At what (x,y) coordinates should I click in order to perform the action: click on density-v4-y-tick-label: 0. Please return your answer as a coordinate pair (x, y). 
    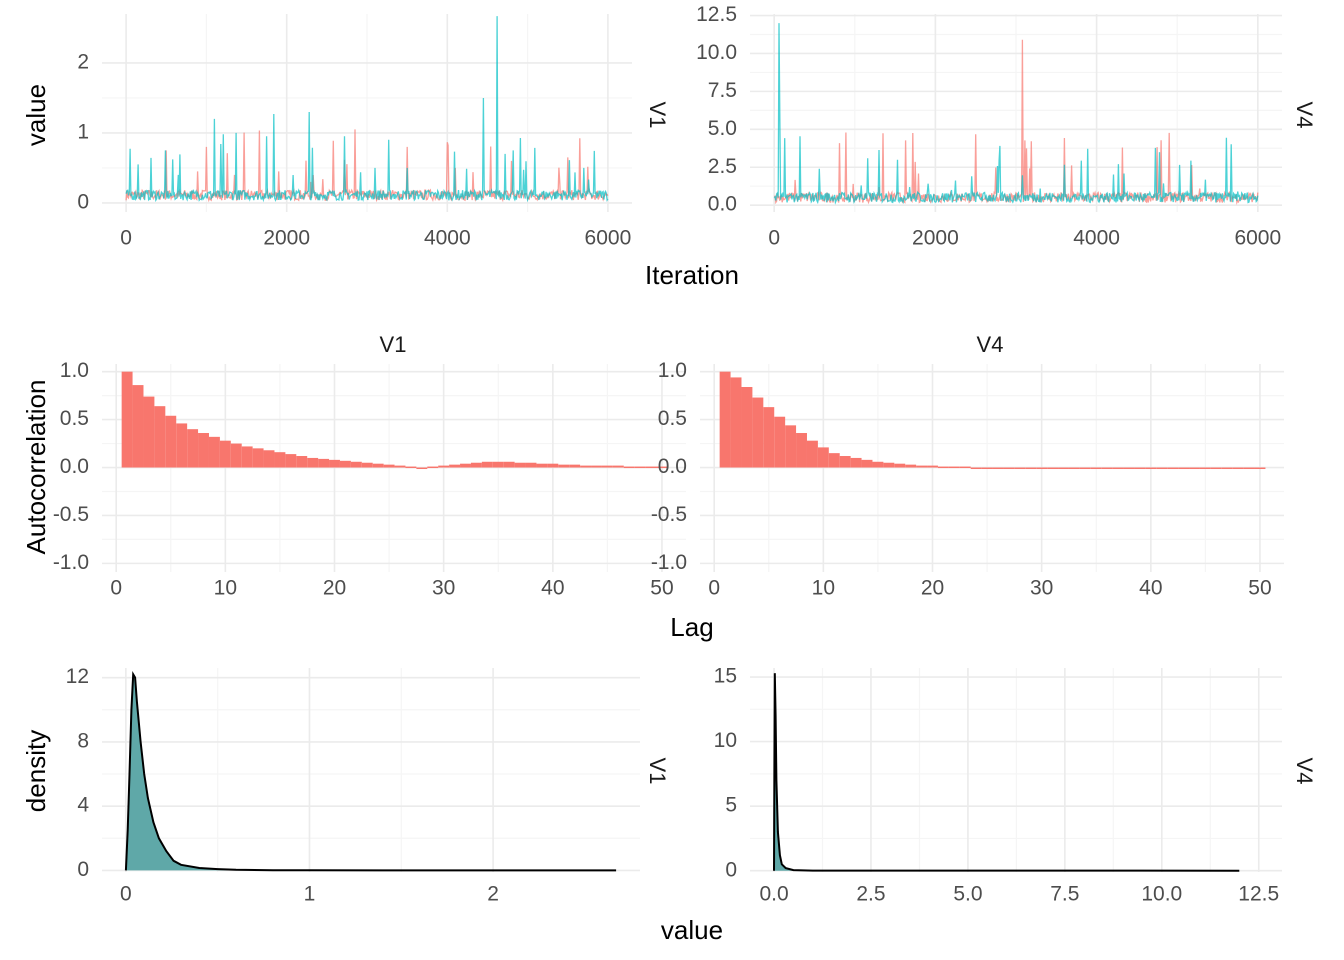
    Looking at the image, I should click on (731, 869).